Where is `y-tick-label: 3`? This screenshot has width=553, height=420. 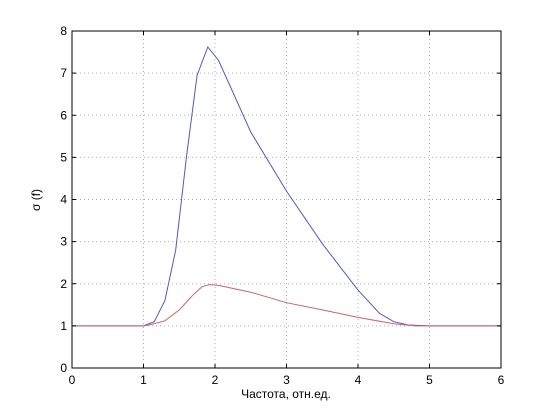 y-tick-label: 3 is located at coordinates (63, 242).